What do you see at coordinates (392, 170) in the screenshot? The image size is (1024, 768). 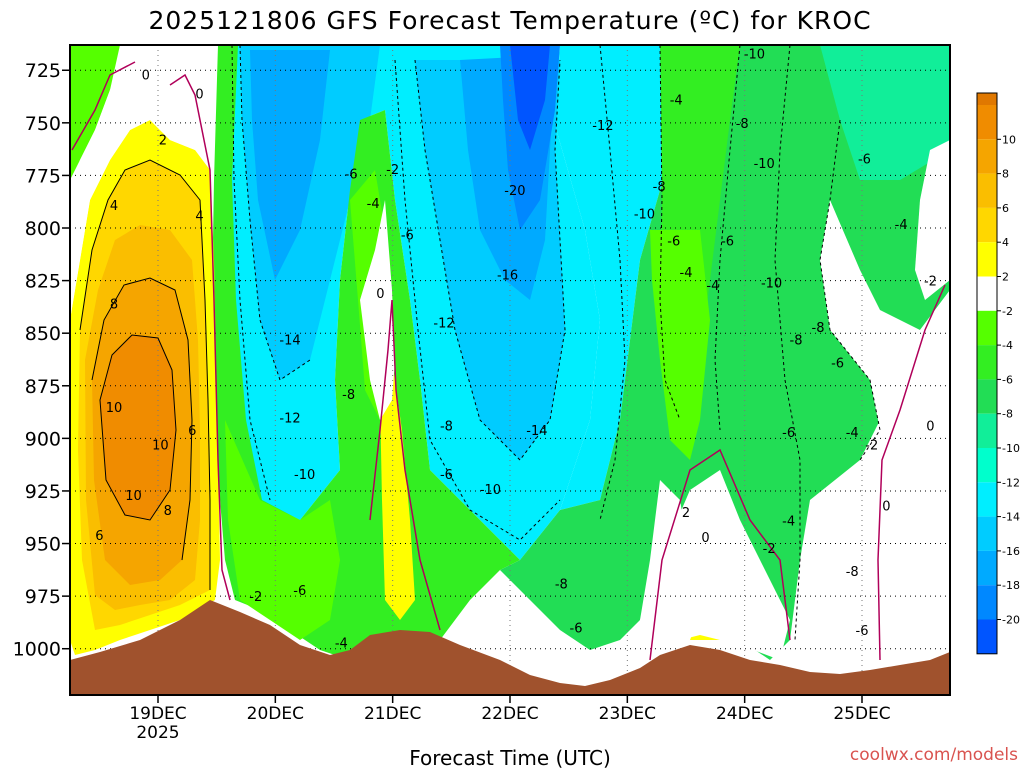 I see `contour-label-20: -2` at bounding box center [392, 170].